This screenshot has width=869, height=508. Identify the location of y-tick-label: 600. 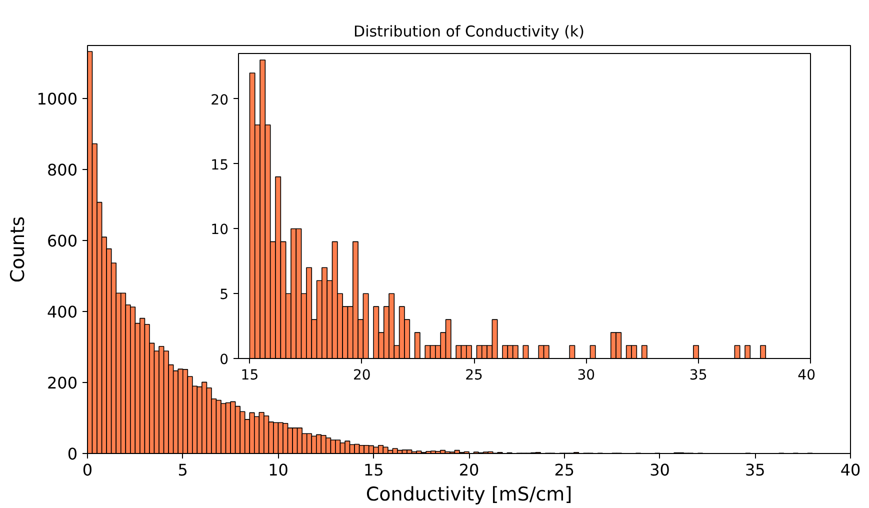
(62, 241).